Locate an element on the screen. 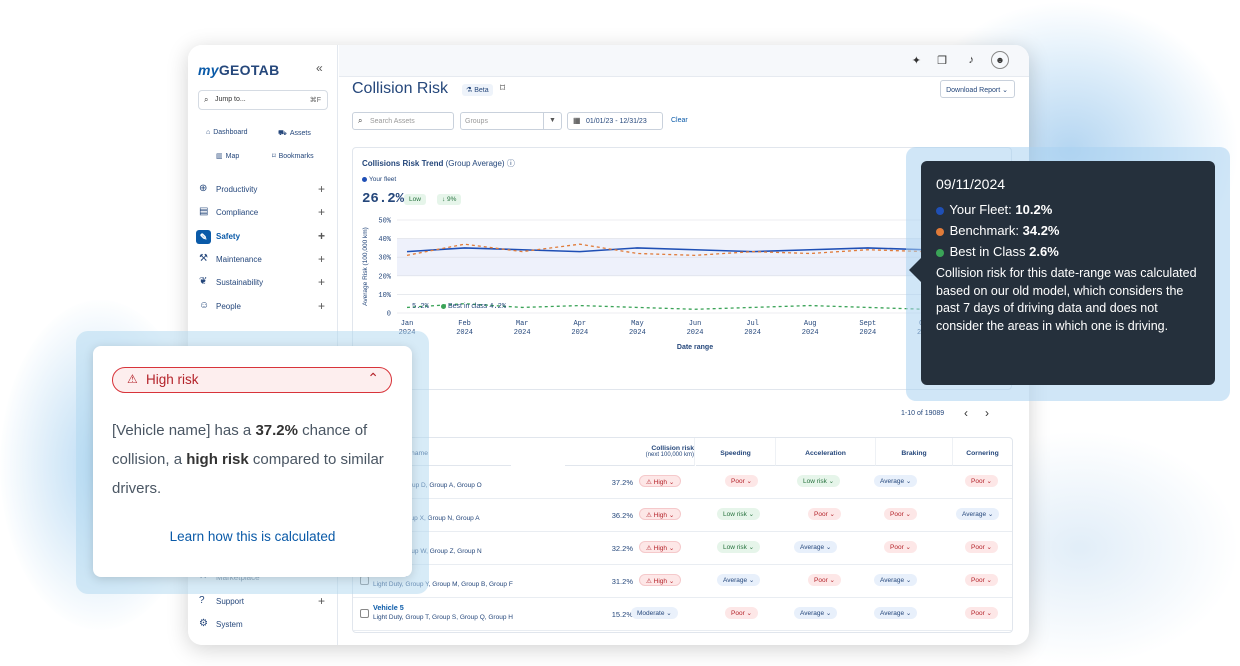 Image resolution: width=1240 pixels, height=666 pixels. chevron-up-icon: ⌃ is located at coordinates (373, 378).